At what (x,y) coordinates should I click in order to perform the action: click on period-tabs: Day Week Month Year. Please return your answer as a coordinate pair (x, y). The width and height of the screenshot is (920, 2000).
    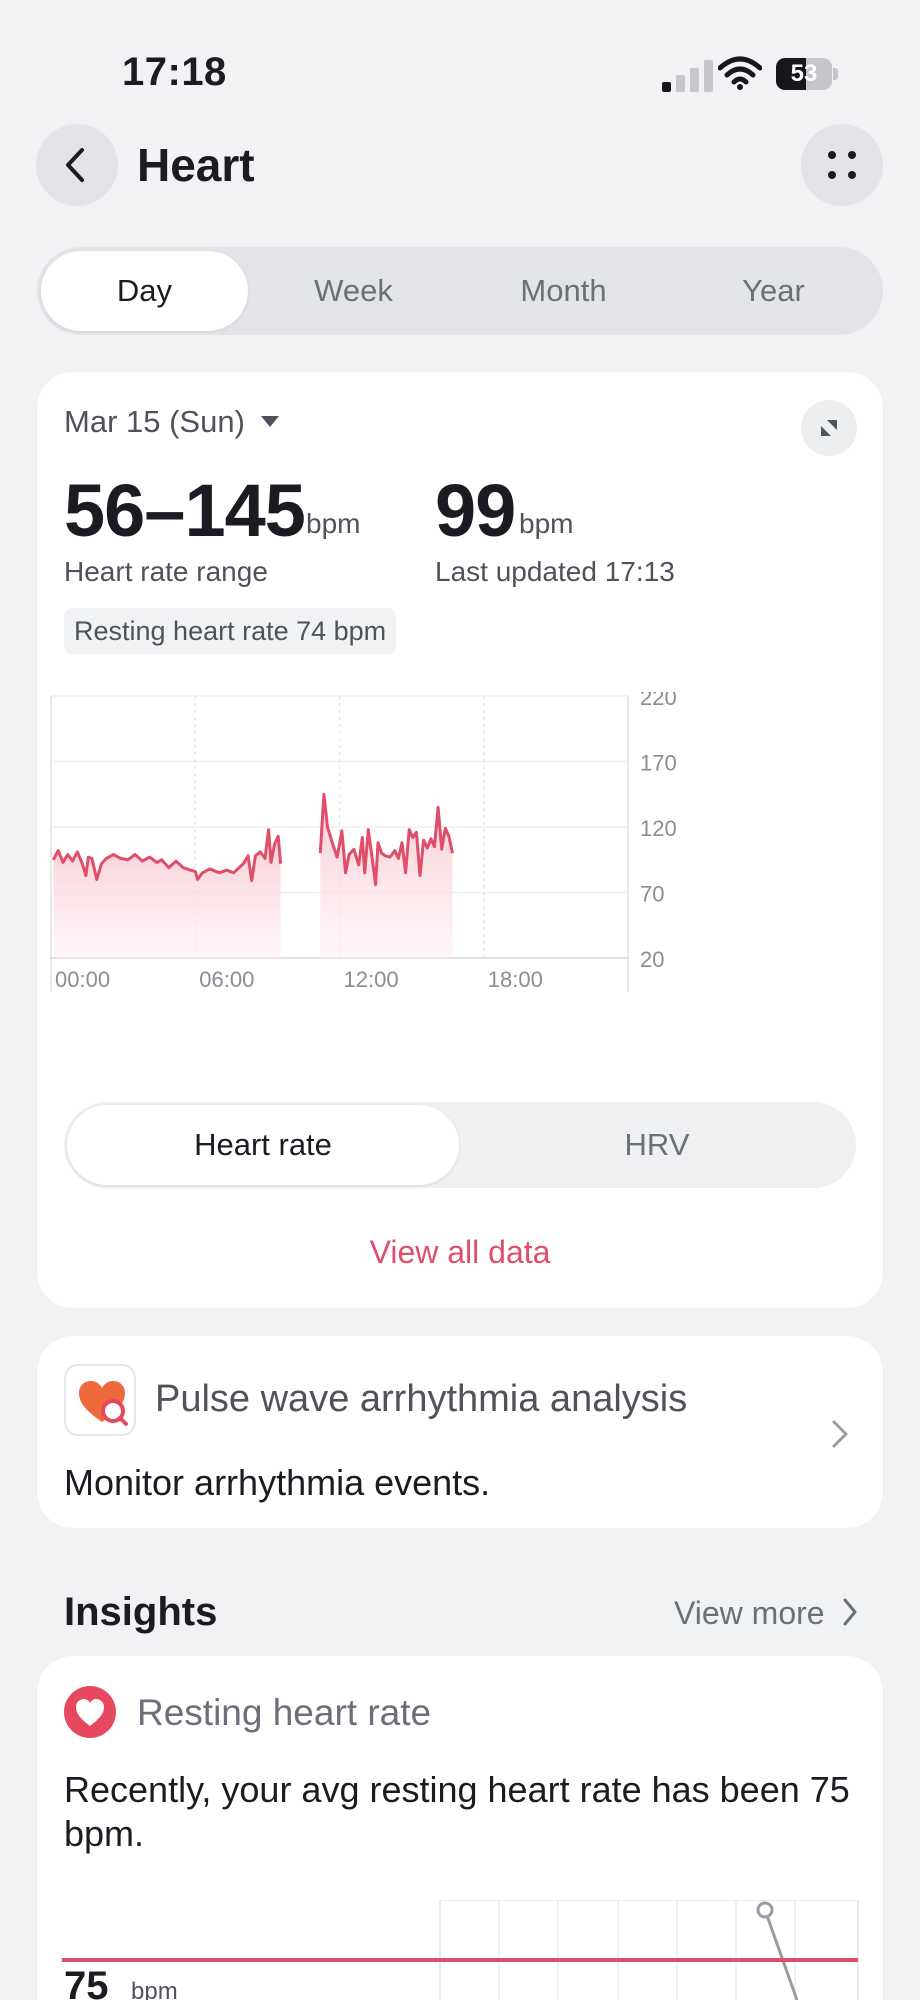
    Looking at the image, I should click on (460, 291).